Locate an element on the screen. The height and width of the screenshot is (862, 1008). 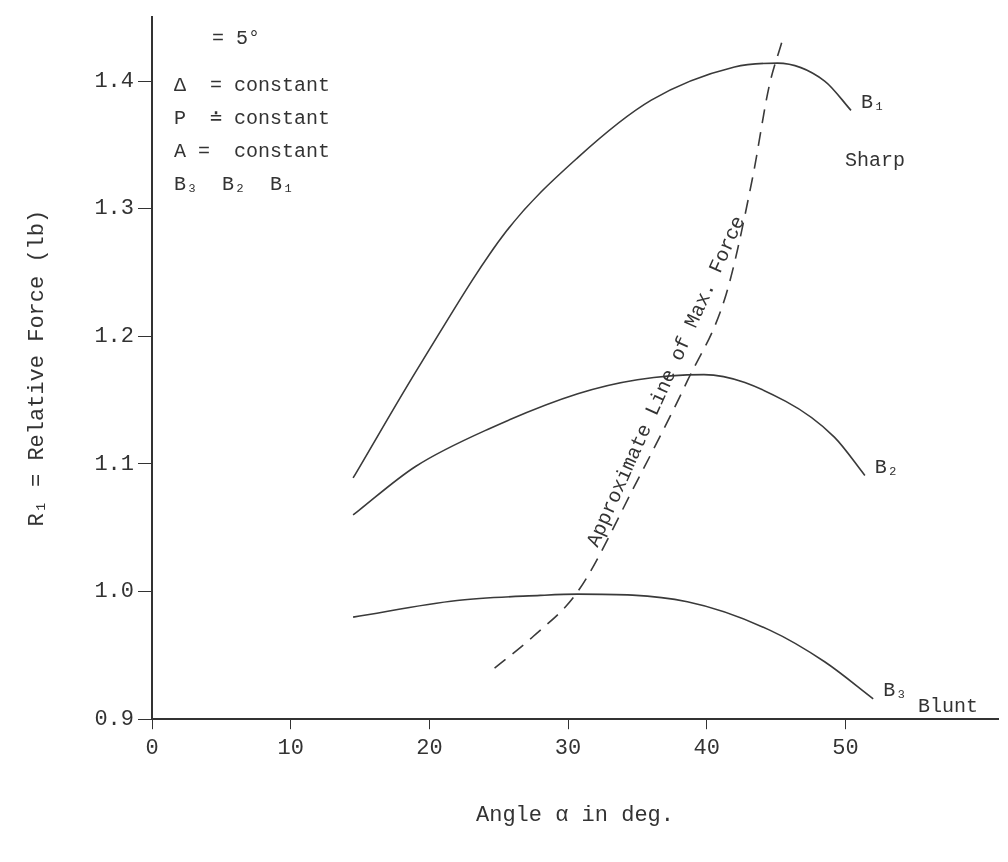
annotation: Blunt is located at coordinates (948, 707).